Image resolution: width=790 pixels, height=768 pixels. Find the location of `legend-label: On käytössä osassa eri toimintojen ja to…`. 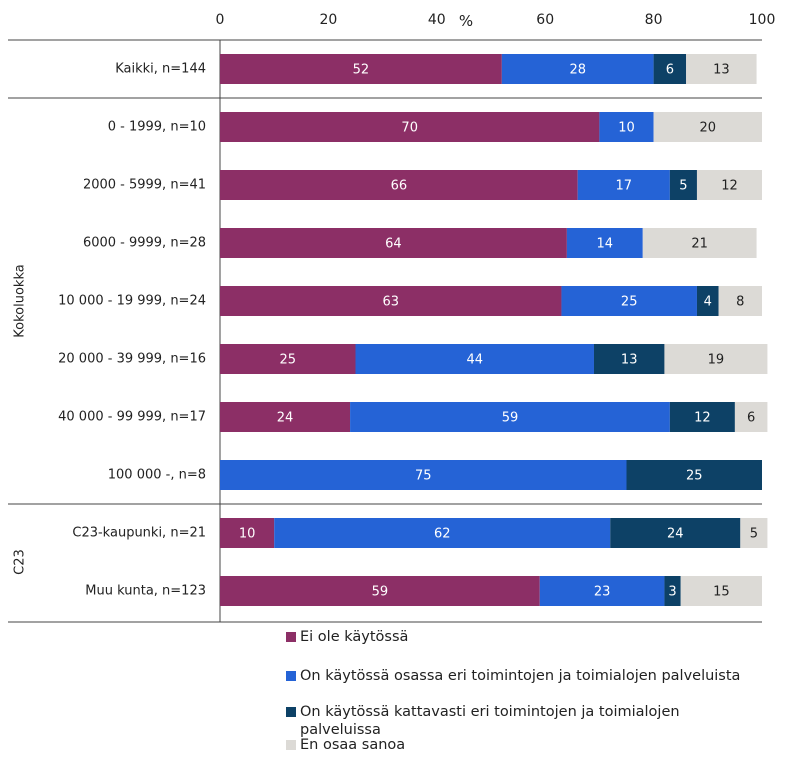

legend-label: On käytössä osassa eri toimintojen ja to… is located at coordinates (520, 676).